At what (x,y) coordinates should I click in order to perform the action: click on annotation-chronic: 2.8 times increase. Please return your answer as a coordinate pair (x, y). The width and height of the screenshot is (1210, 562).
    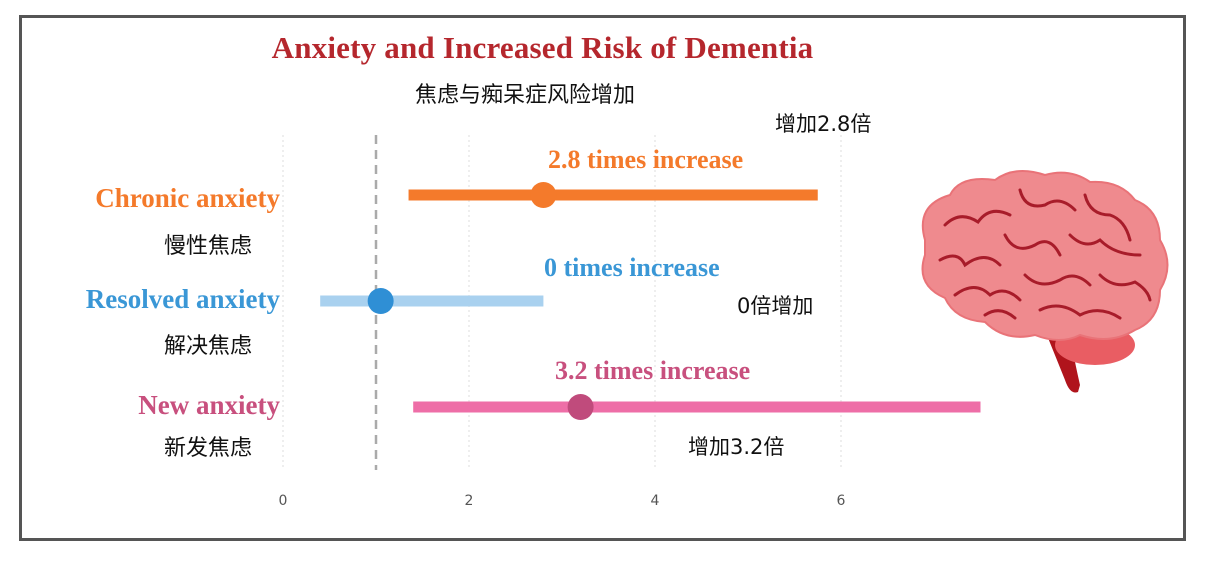
    Looking at the image, I should click on (646, 159).